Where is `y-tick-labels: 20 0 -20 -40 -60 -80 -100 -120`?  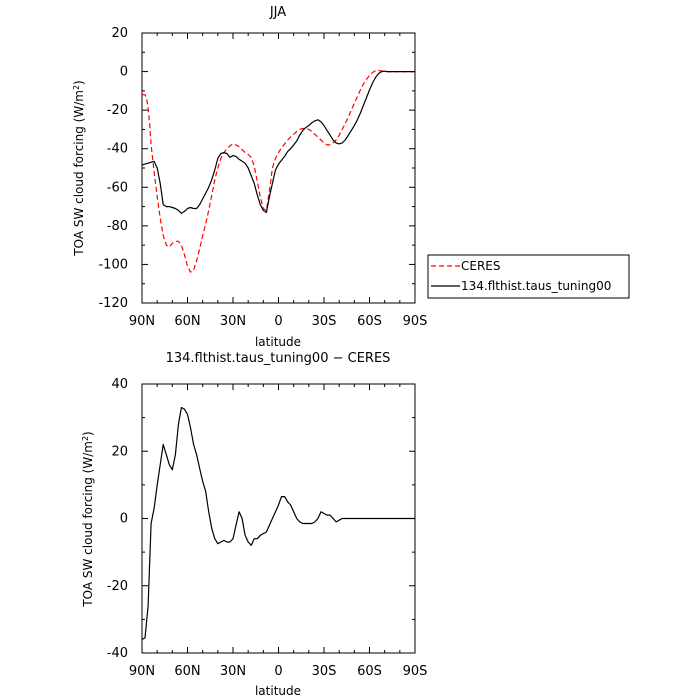 y-tick-labels: 20 0 -20 -40 -60 -80 -100 -120 is located at coordinates (113, 168).